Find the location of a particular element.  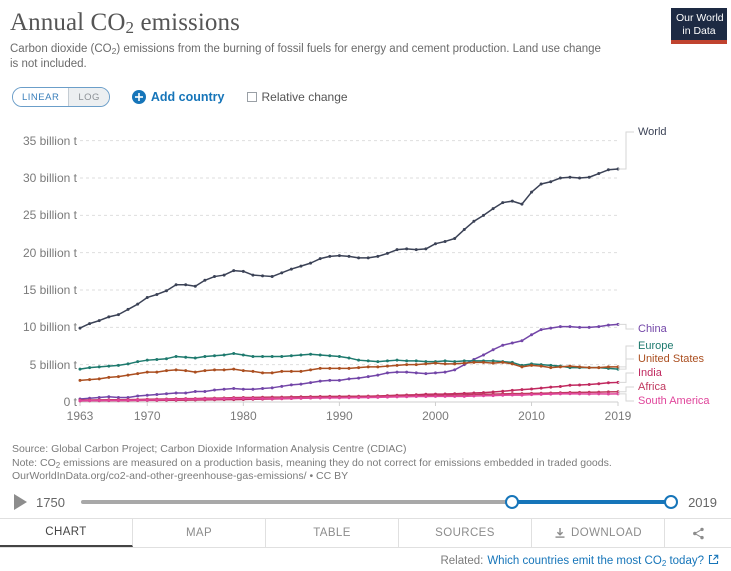

y-axis-tick-label: 15 billion t is located at coordinates (49, 290).